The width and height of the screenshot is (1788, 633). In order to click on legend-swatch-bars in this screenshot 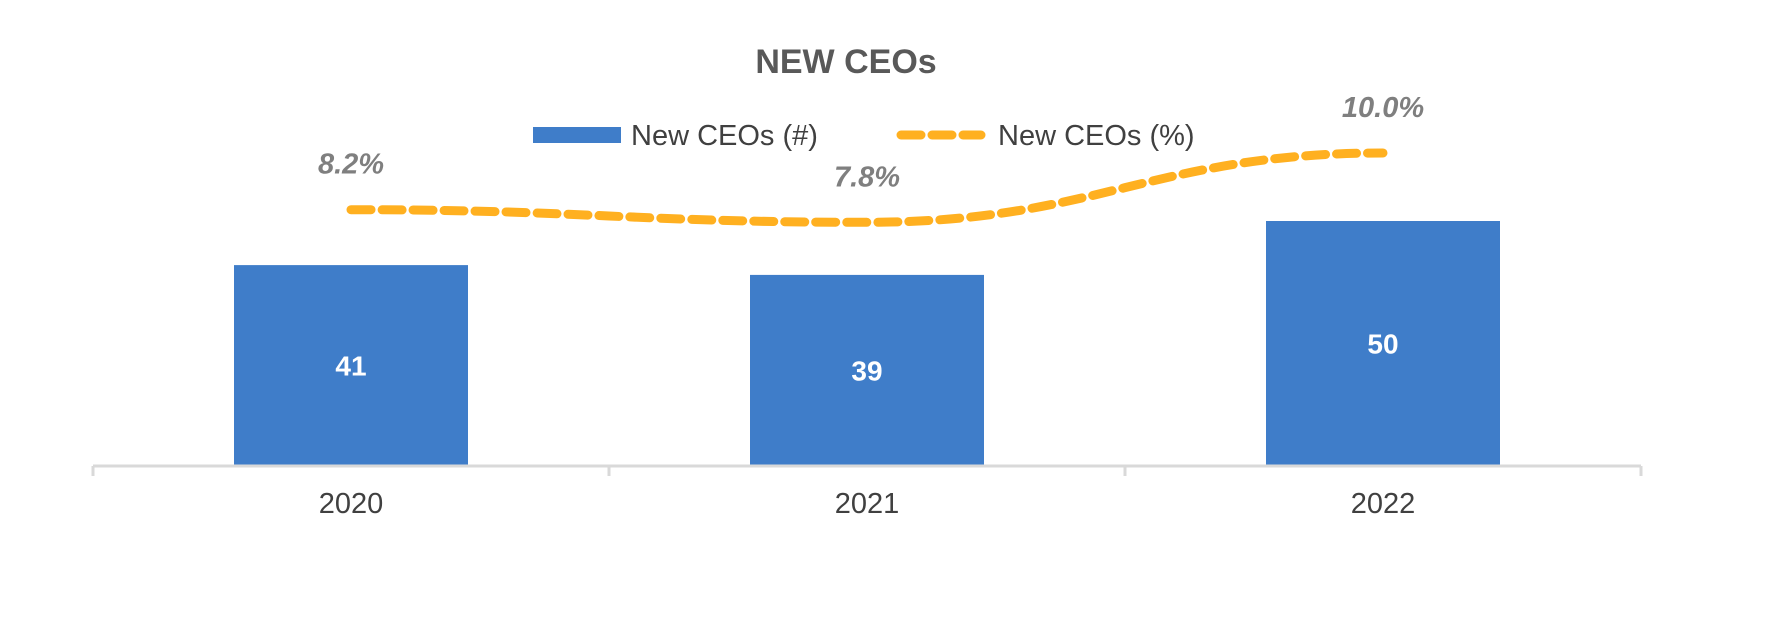, I will do `click(577, 135)`.